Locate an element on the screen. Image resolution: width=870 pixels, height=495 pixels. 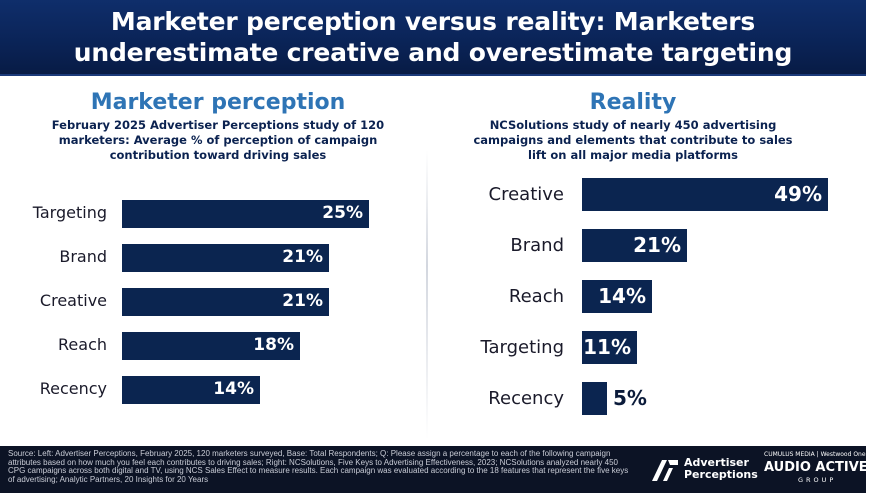
right-panel-title: Reality is located at coordinates (633, 102).